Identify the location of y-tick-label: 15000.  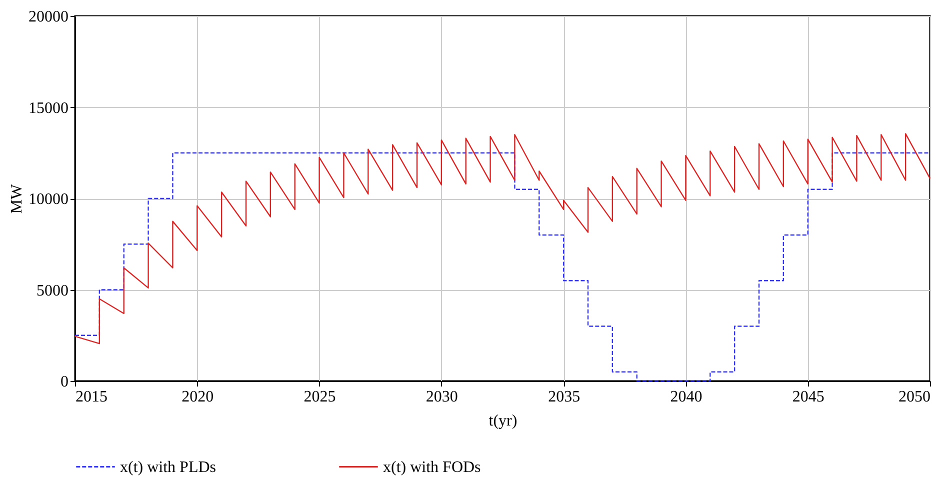
(48, 108).